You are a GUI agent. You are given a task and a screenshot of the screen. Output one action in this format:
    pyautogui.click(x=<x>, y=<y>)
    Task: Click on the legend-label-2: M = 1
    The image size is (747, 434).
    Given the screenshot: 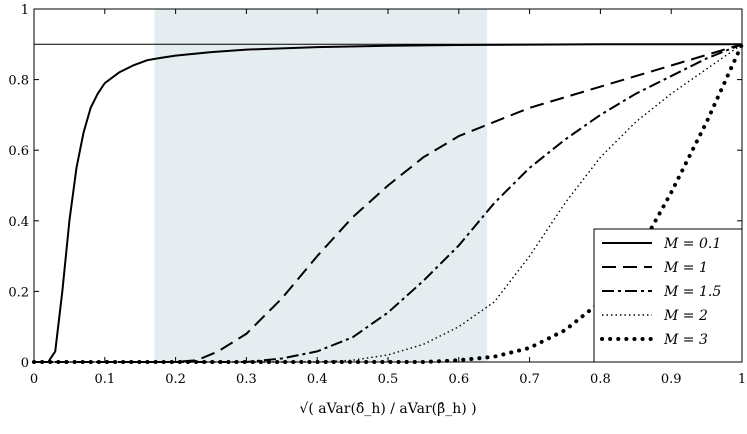 What is the action you would take?
    pyautogui.click(x=685, y=268)
    